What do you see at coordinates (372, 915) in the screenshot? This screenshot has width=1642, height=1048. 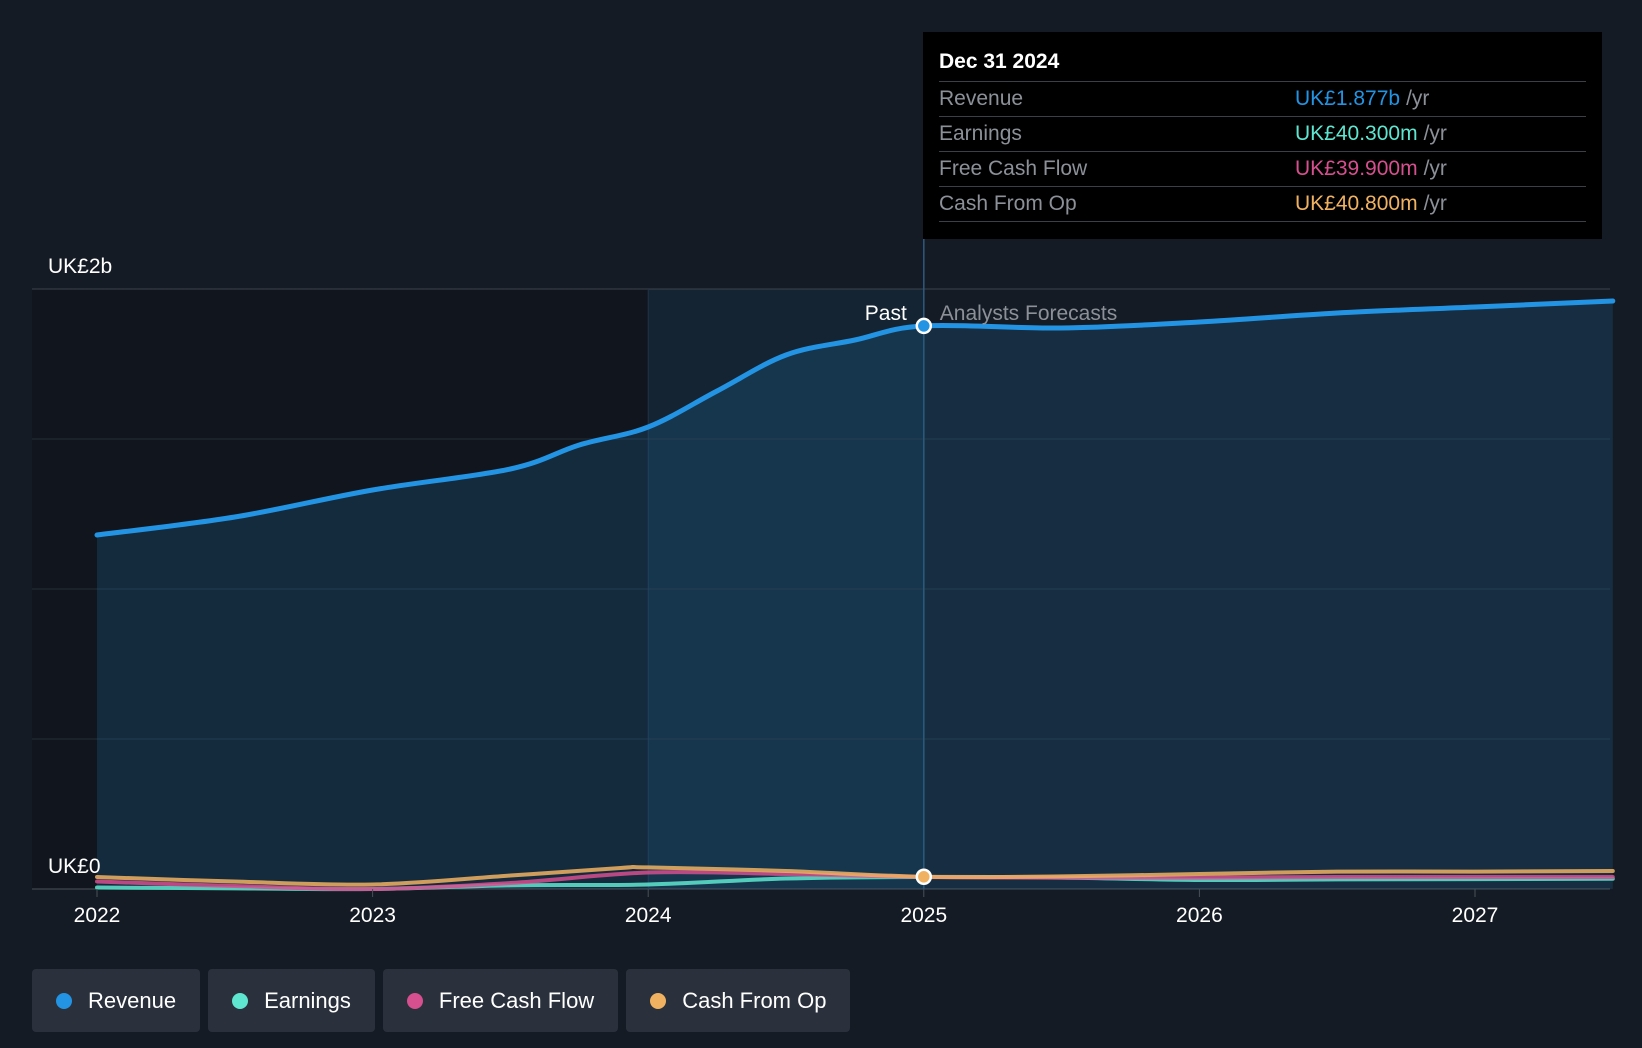 I see `x-tick-label: 2023` at bounding box center [372, 915].